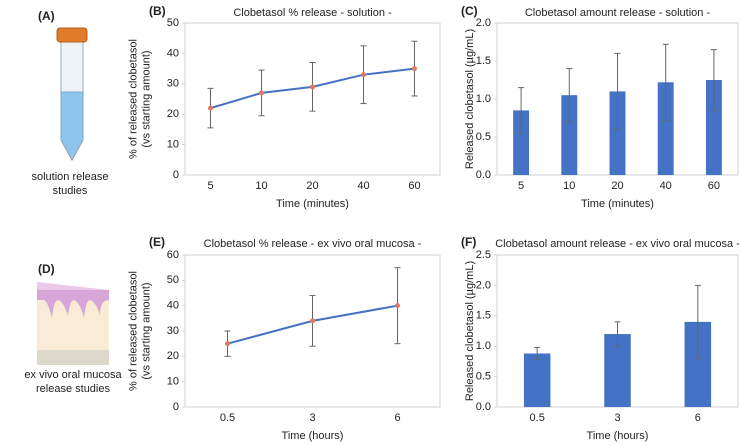  I want to click on panel-label: (A), so click(46, 16).